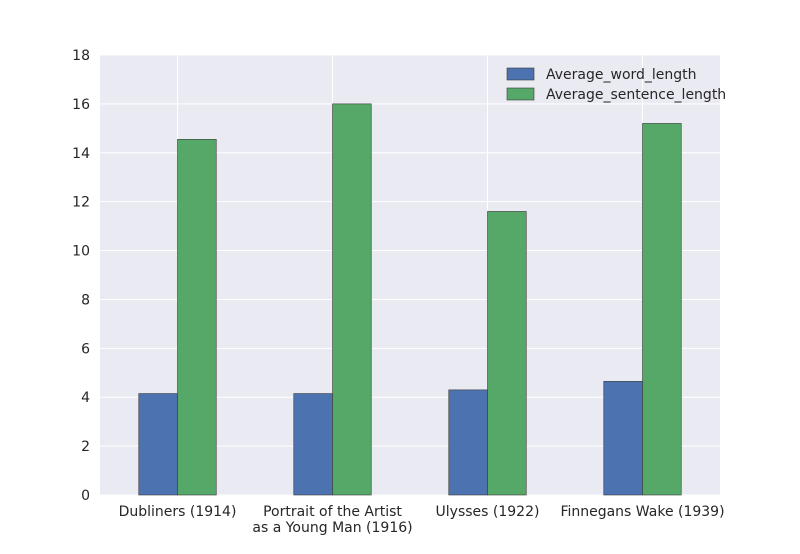 This screenshot has height=554, width=800. I want to click on legend-label: Average_sentence_length, so click(636, 95).